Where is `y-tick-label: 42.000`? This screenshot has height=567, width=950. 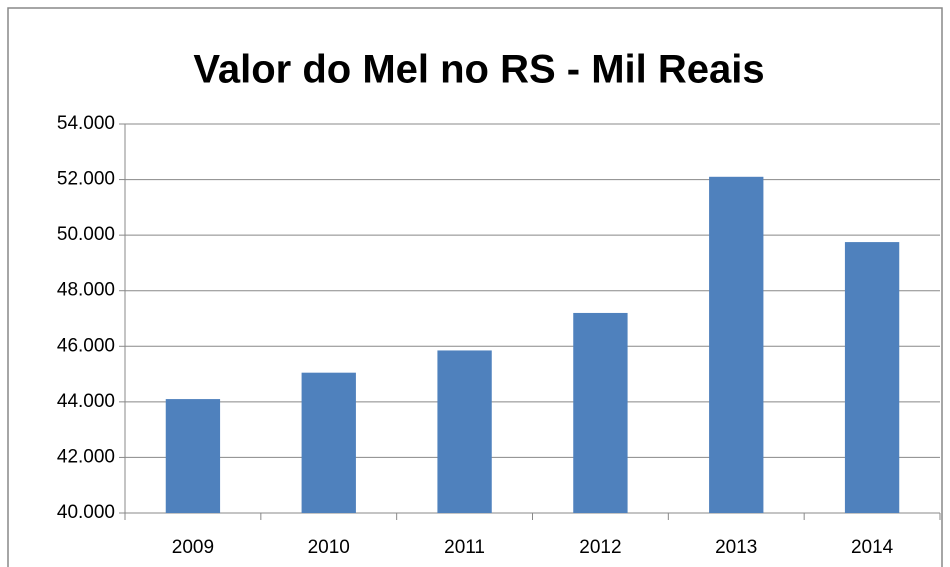 y-tick-label: 42.000 is located at coordinates (86, 456).